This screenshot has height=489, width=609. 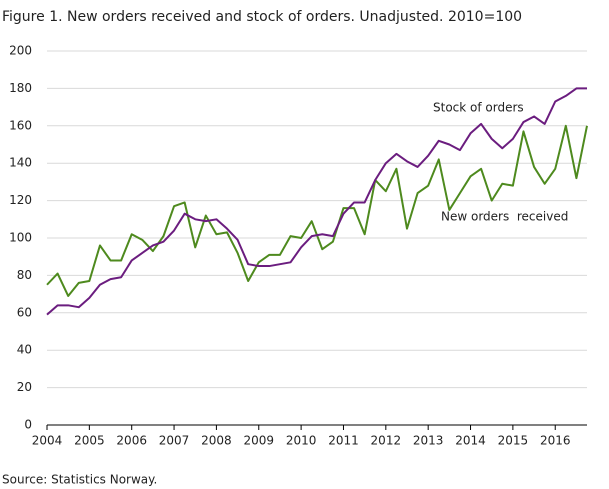 I want to click on x-tick-label: 2007, so click(x=174, y=441).